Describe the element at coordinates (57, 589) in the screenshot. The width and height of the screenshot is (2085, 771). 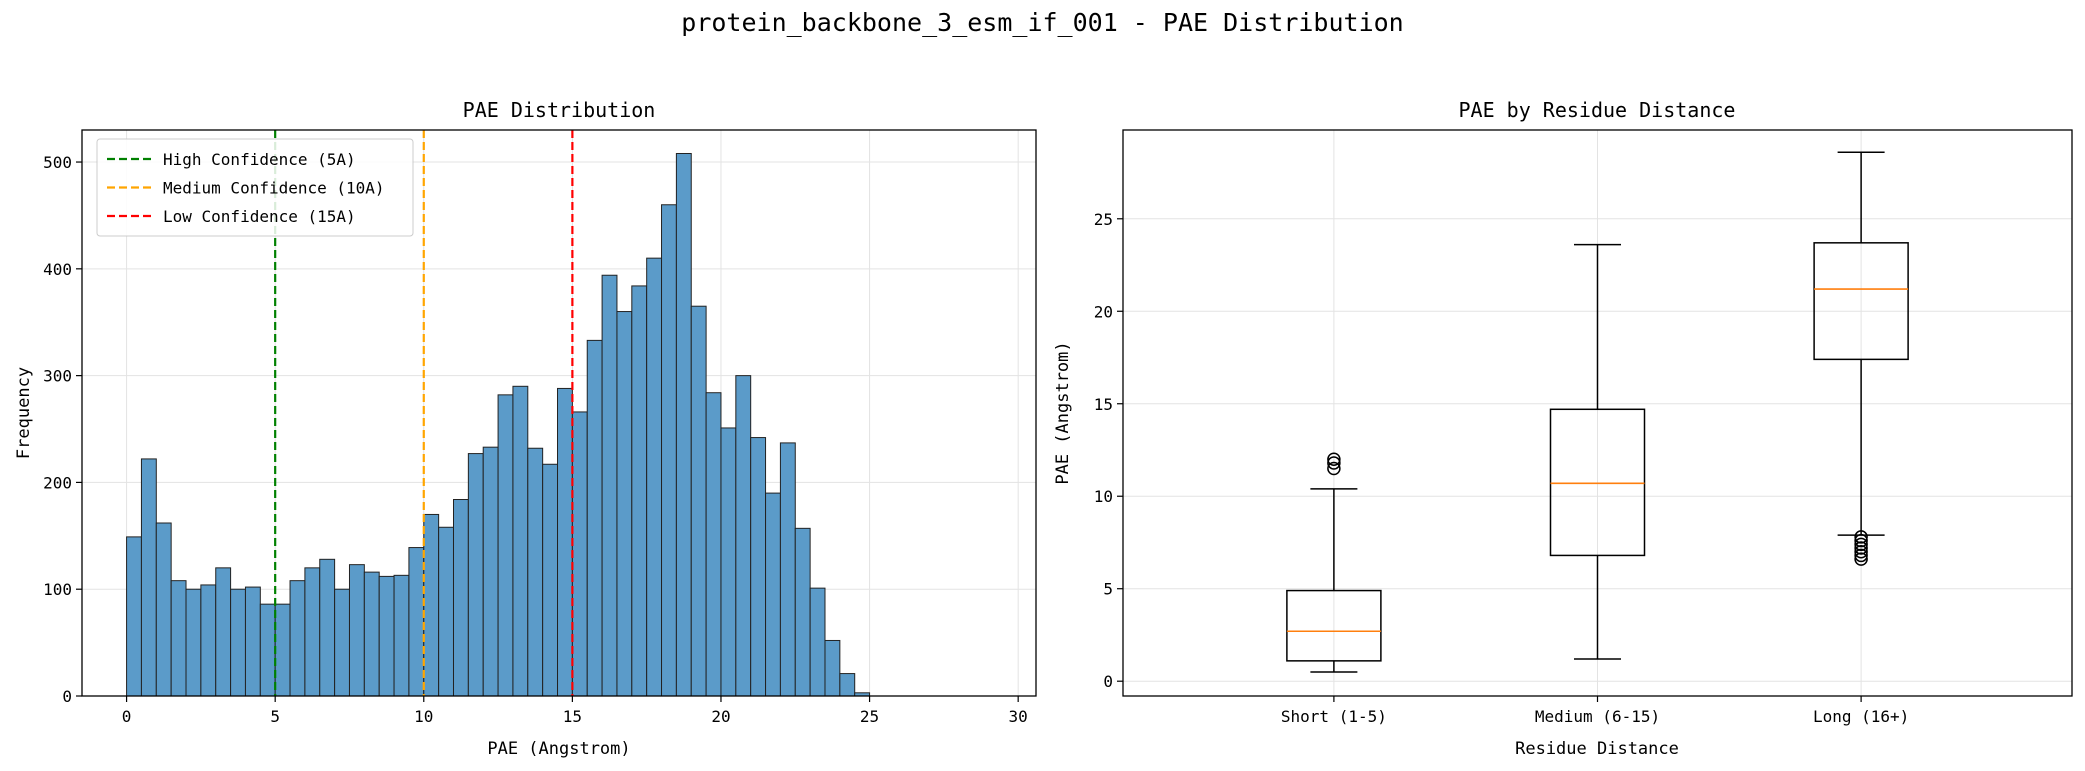
I see `y-tick-label: 100` at that location.